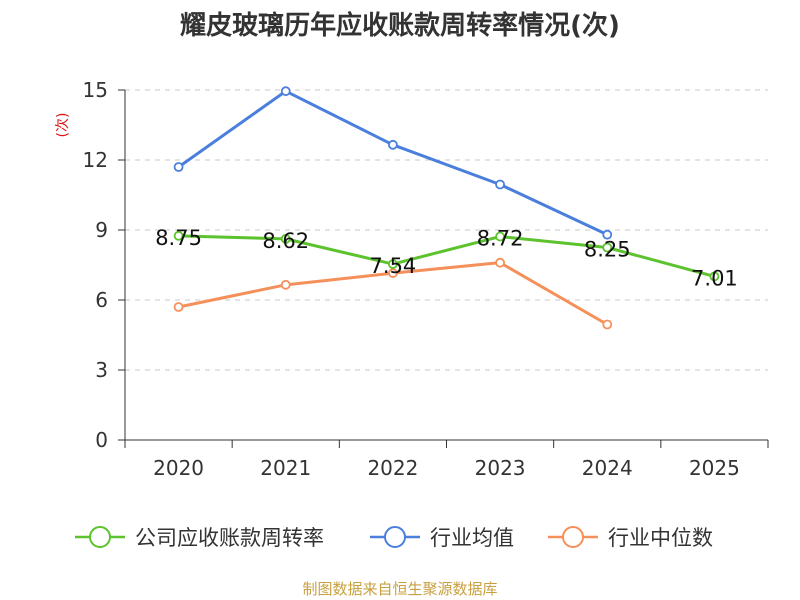 The image size is (800, 600). Describe the element at coordinates (95, 90) in the screenshot. I see `y-tick-label-15: 15` at that location.